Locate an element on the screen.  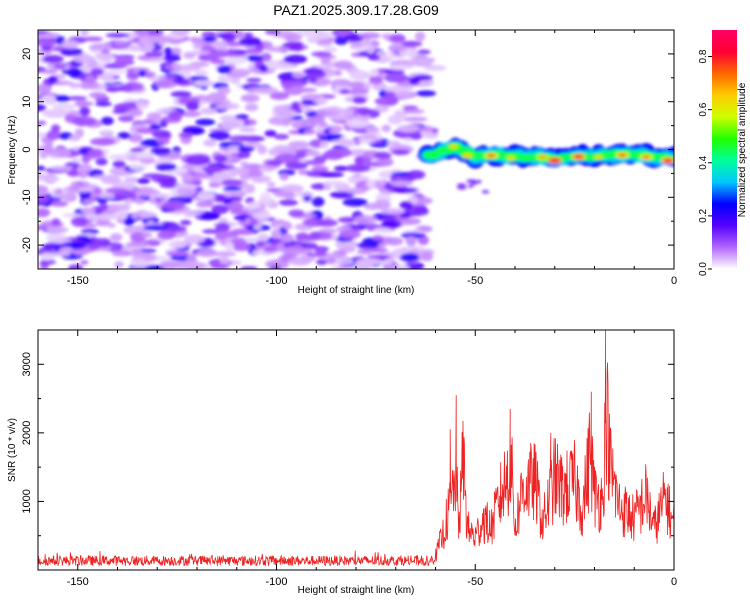
colorbar-tick-label: 0.4 is located at coordinates (703, 162).